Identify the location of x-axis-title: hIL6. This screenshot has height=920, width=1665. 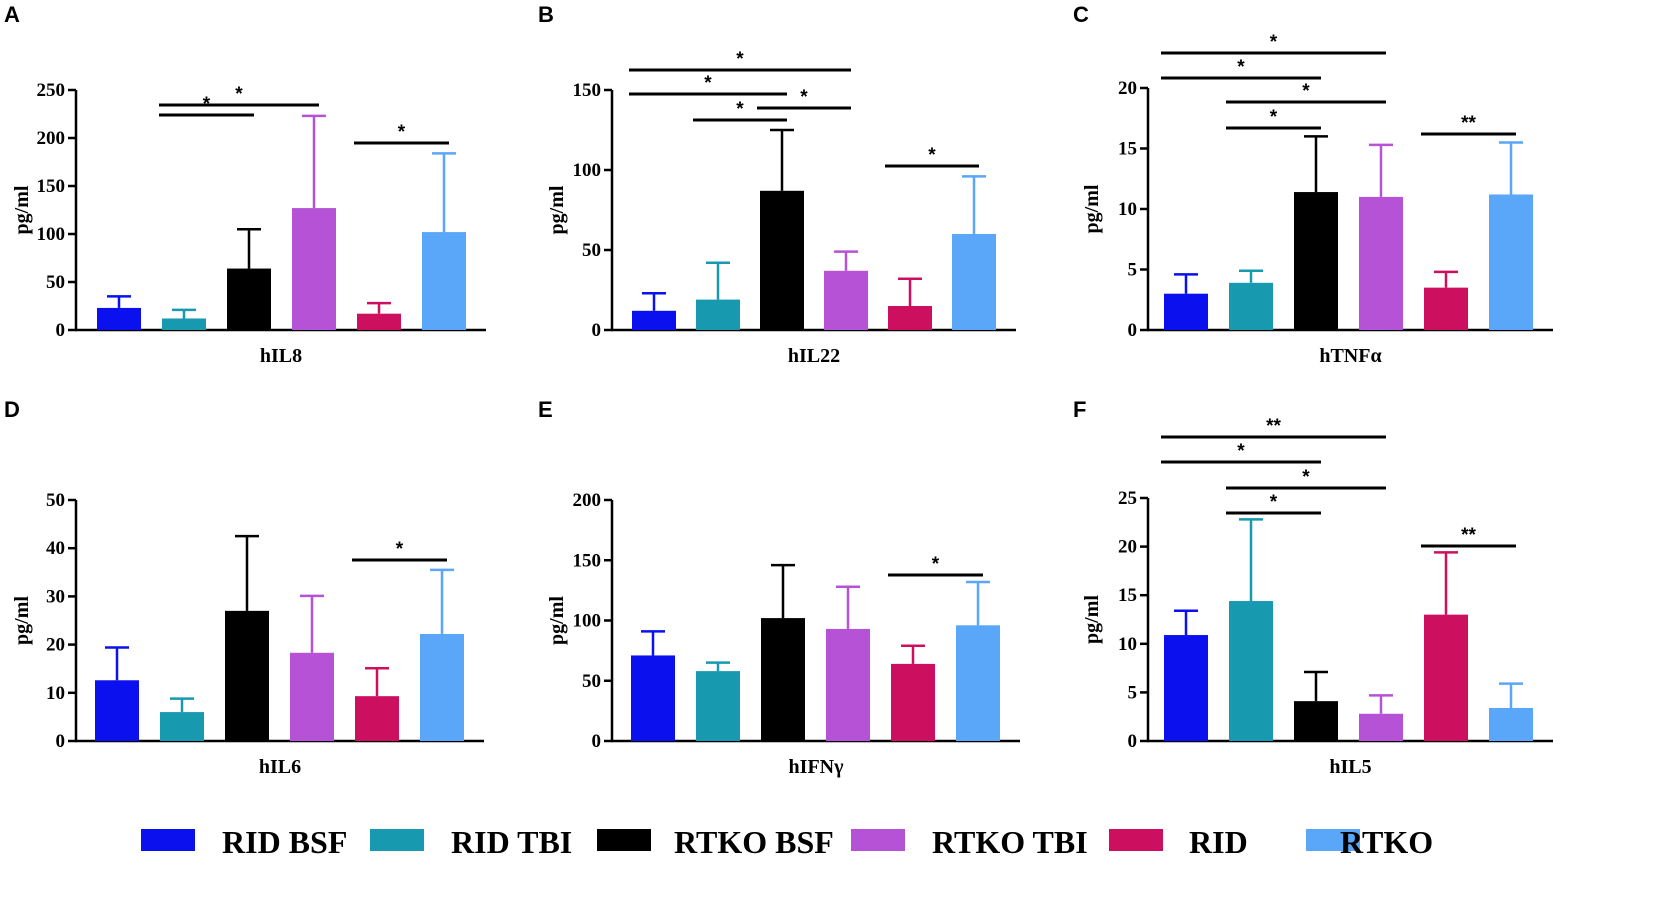
(280, 767).